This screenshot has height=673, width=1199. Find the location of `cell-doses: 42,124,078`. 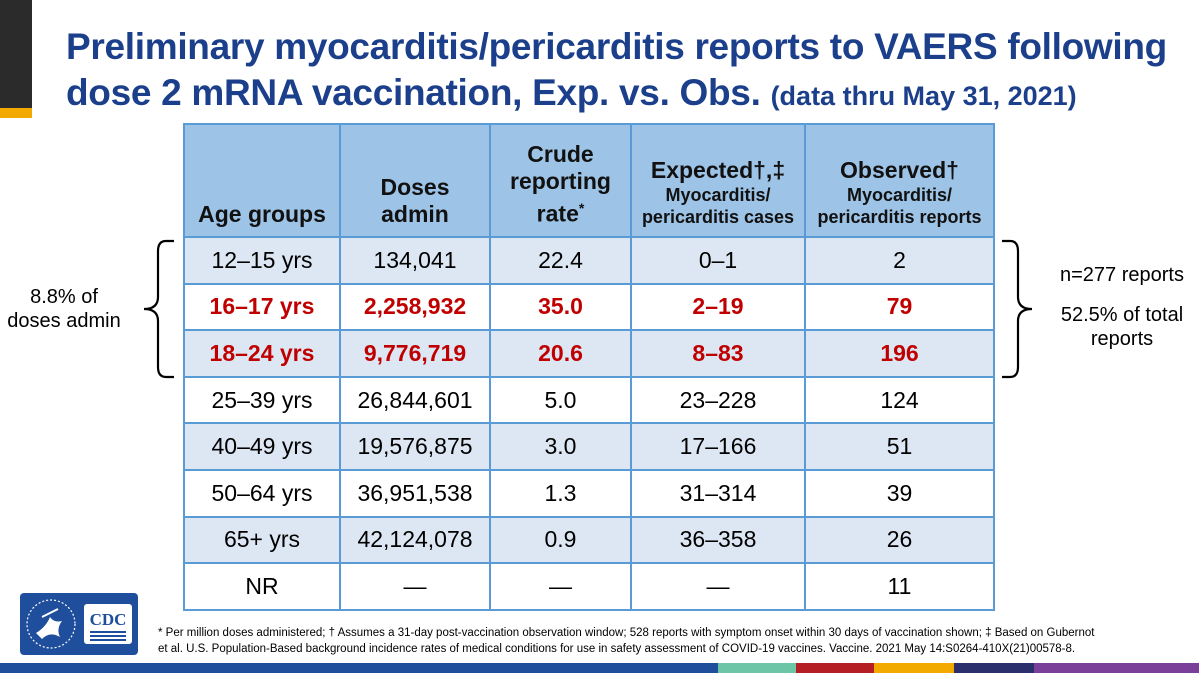

cell-doses: 42,124,078 is located at coordinates (415, 540).